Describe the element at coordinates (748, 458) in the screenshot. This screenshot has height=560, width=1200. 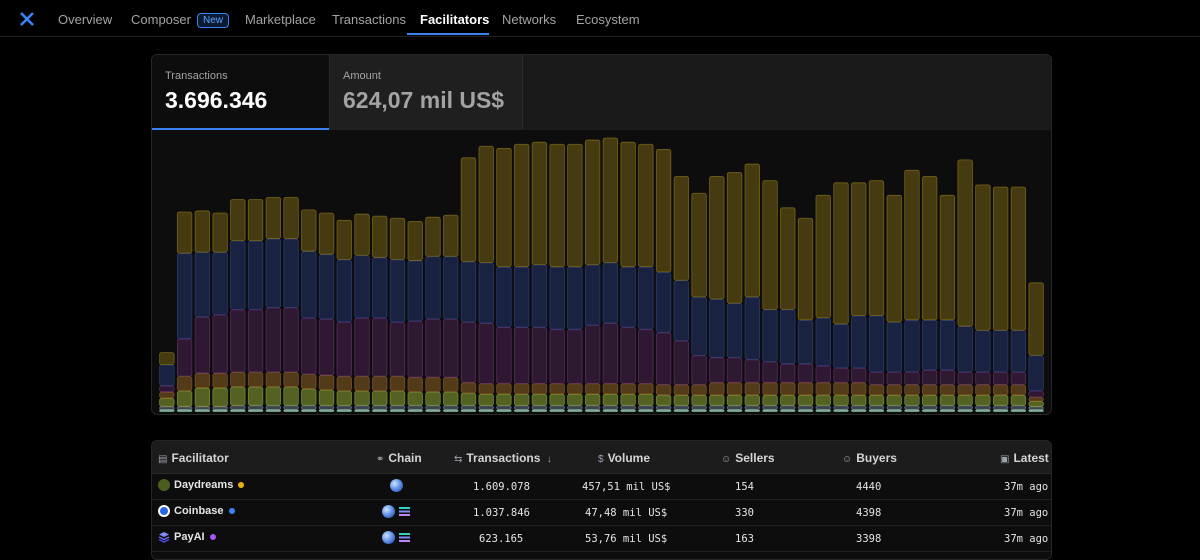
I see `header-sellers: ☺ Sellers` at that location.